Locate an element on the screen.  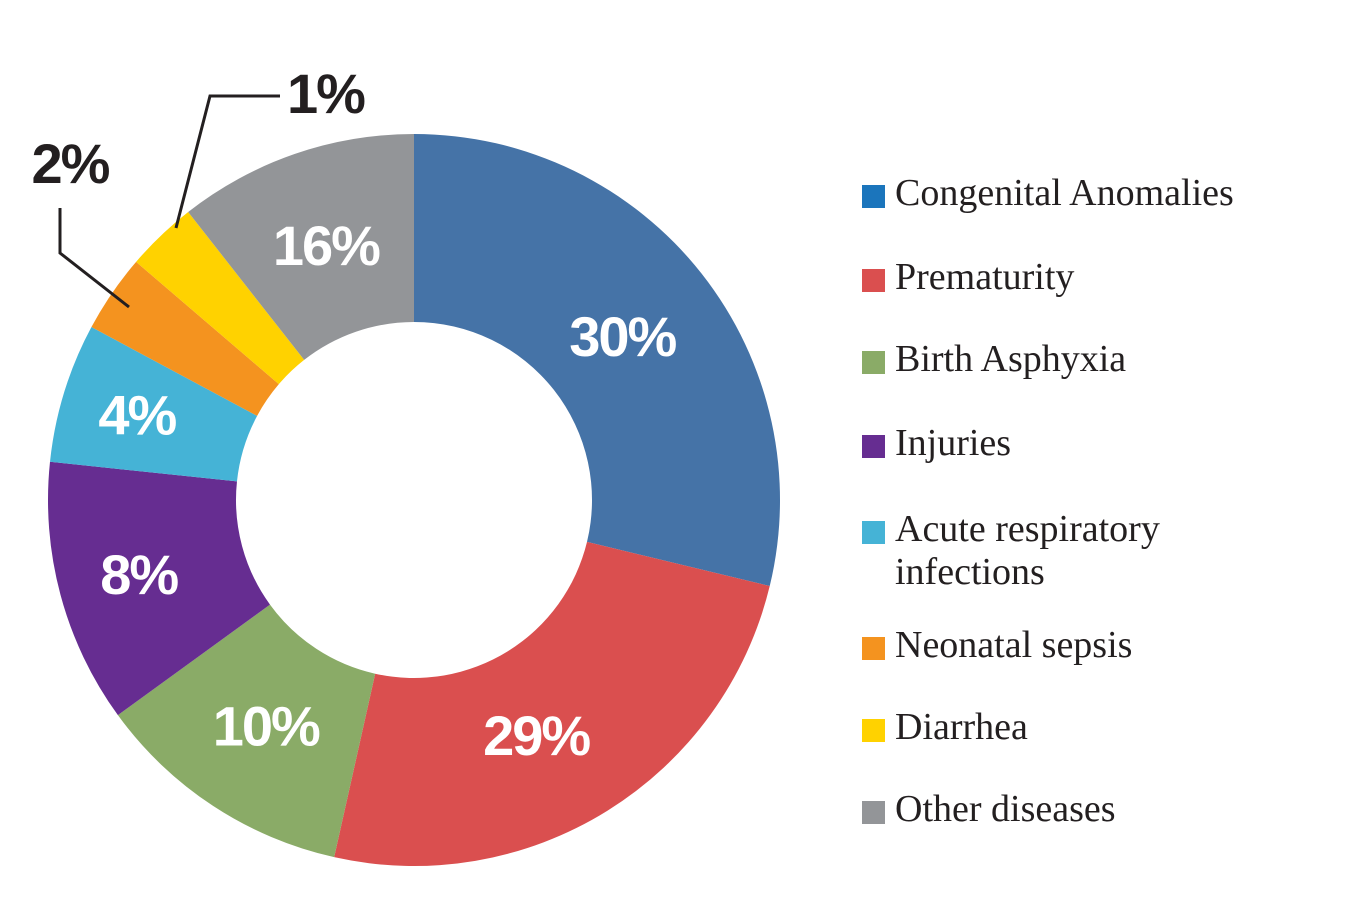
legend-item-prematurity: Prematurity is located at coordinates (1078, 277).